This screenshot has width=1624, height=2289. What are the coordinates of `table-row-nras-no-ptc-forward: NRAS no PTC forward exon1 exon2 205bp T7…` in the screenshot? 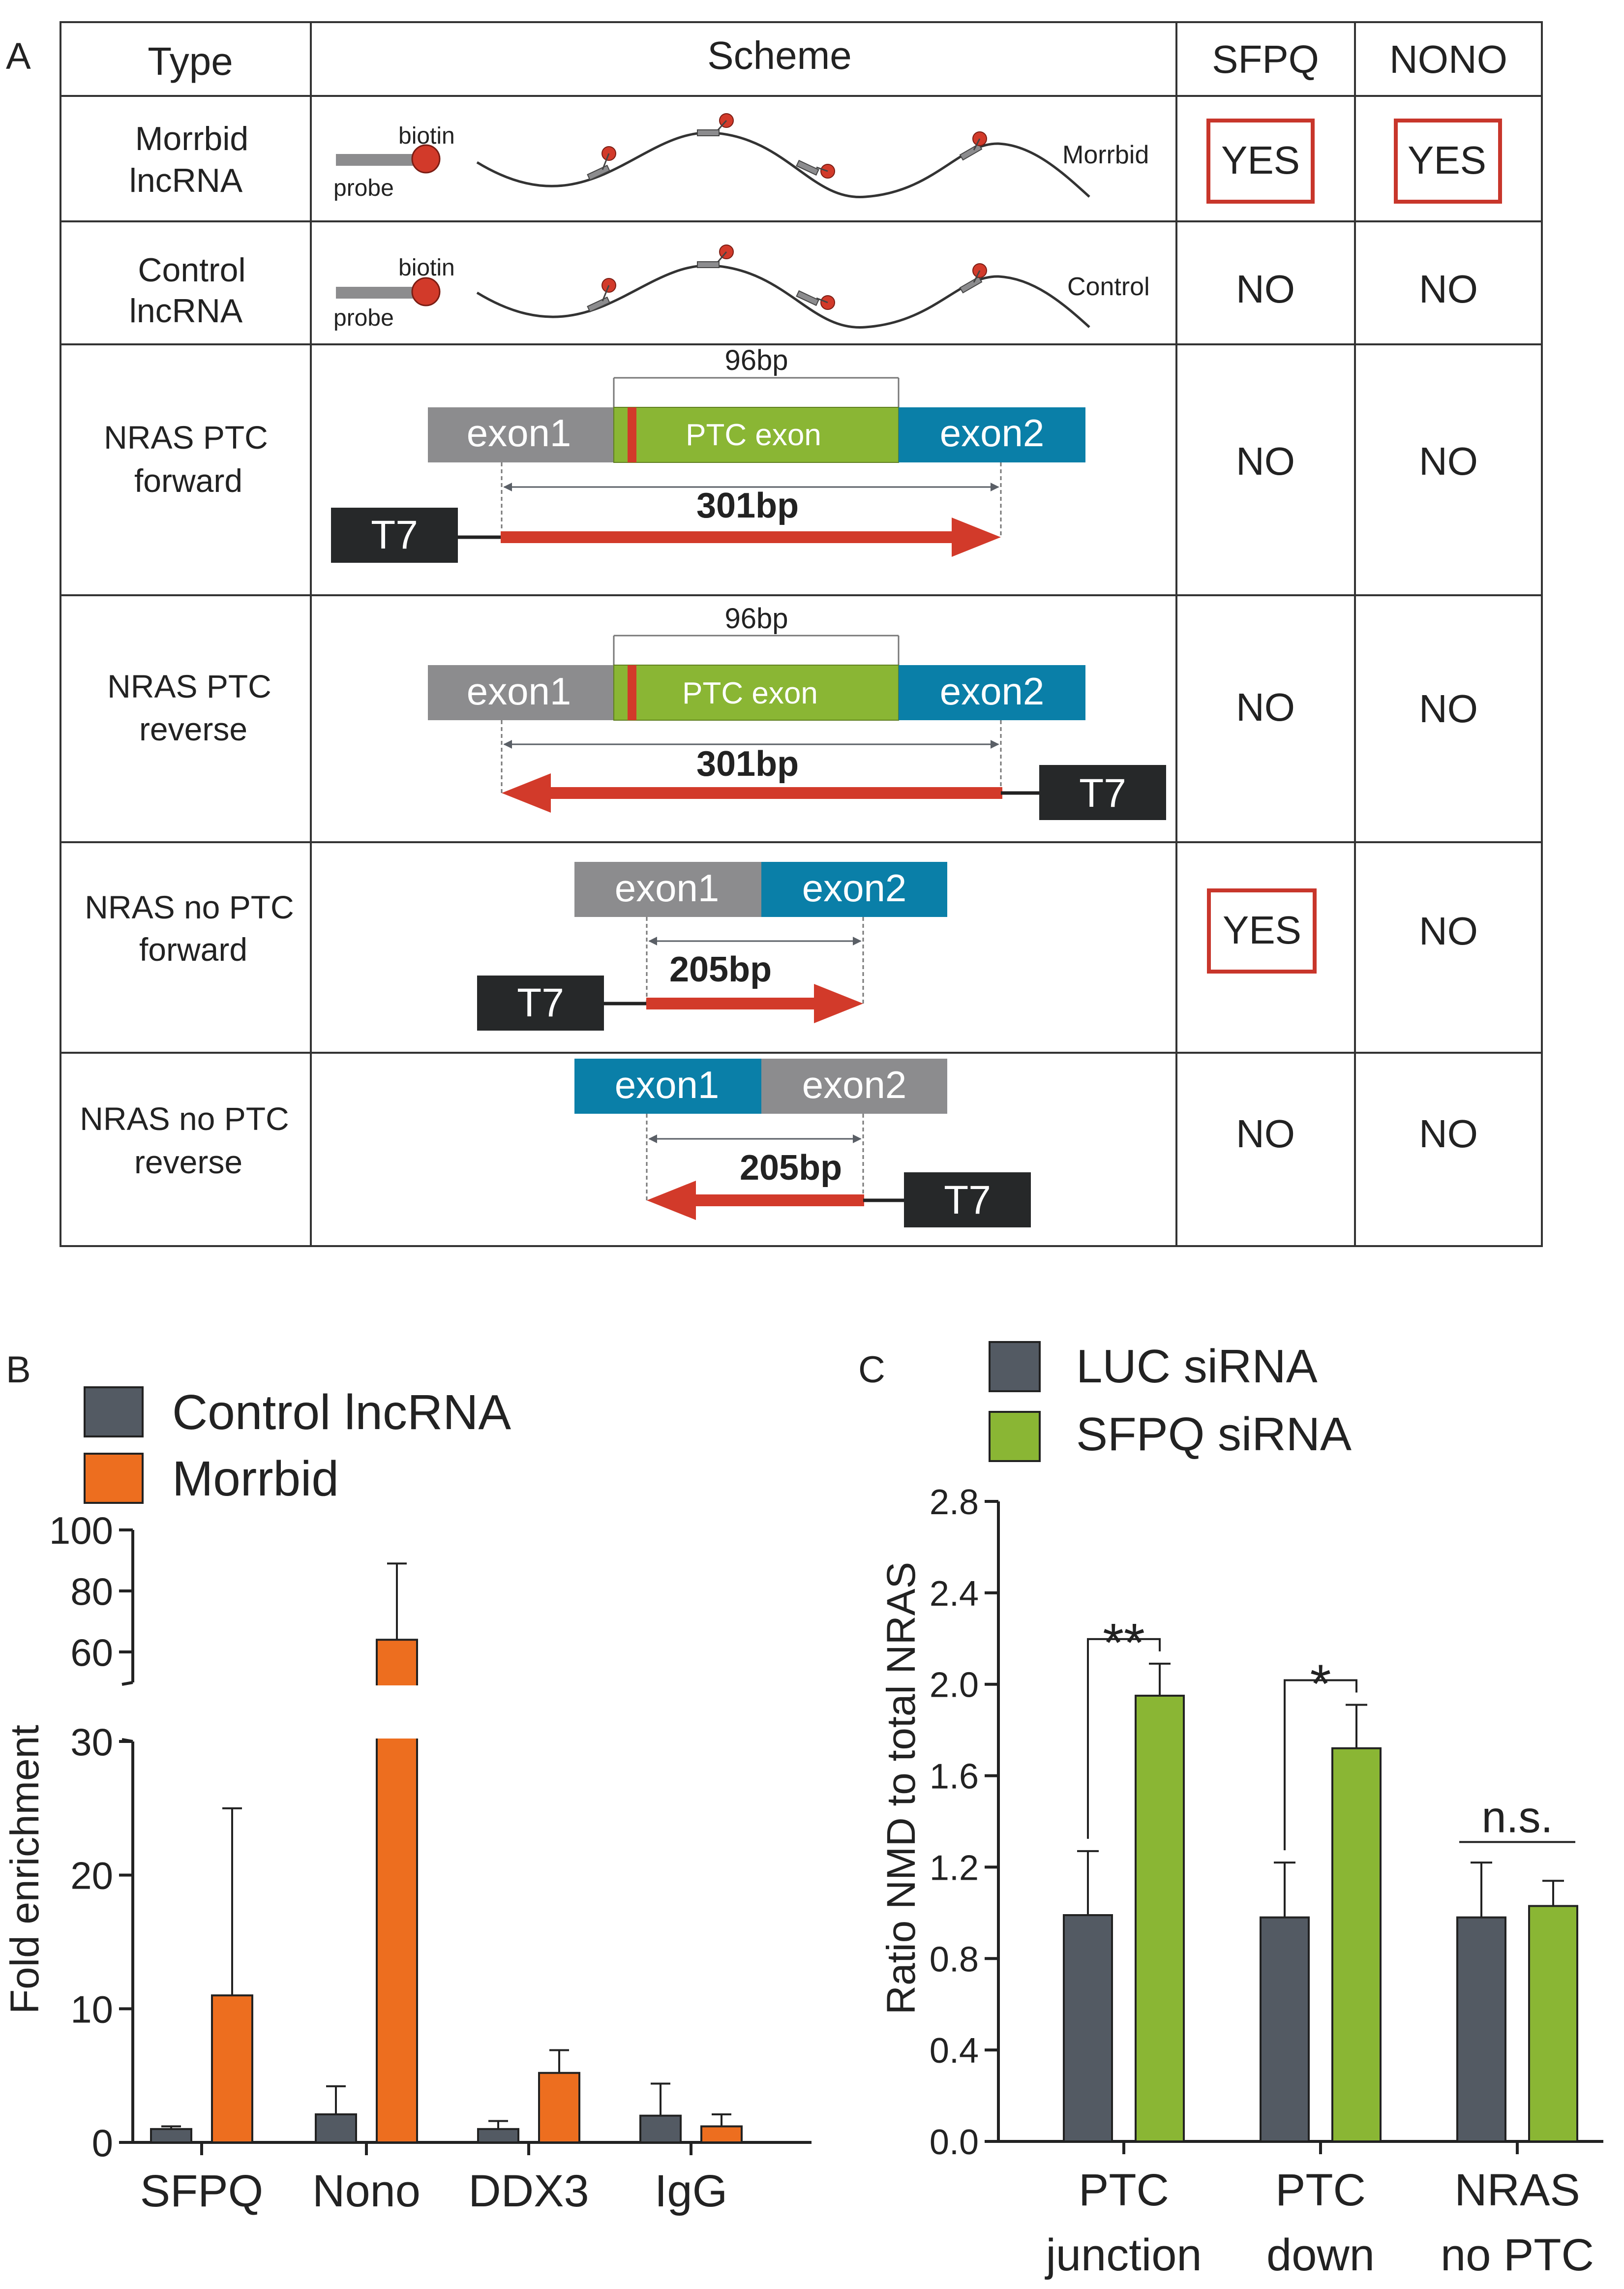 It's located at (781, 947).